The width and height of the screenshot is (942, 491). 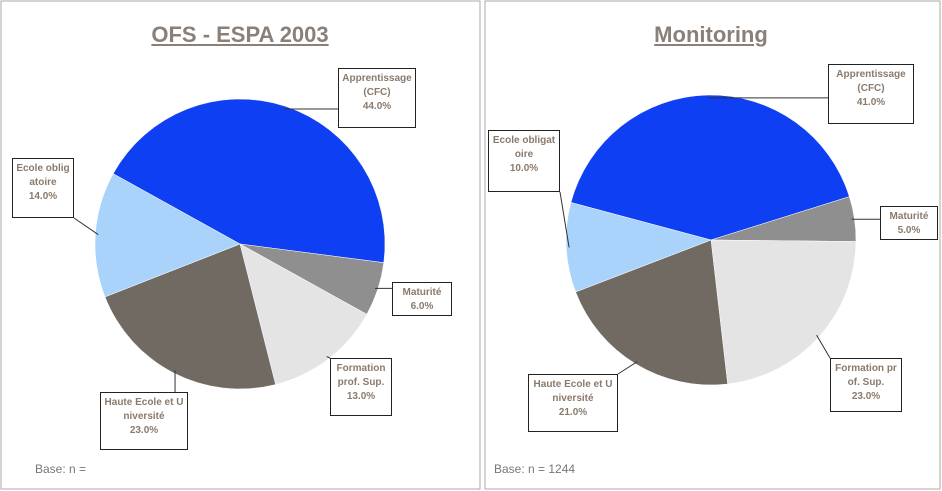 I want to click on label-value: 14.0%, so click(x=43, y=196).